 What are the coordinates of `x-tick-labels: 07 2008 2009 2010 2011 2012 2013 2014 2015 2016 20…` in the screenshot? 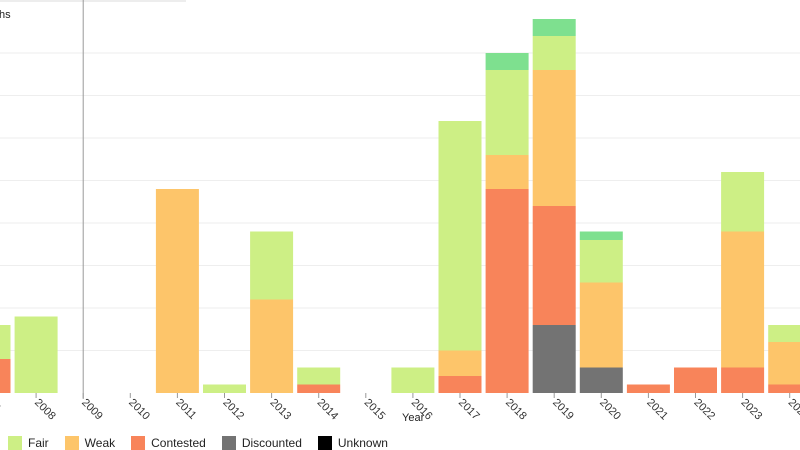 It's located at (400, 407).